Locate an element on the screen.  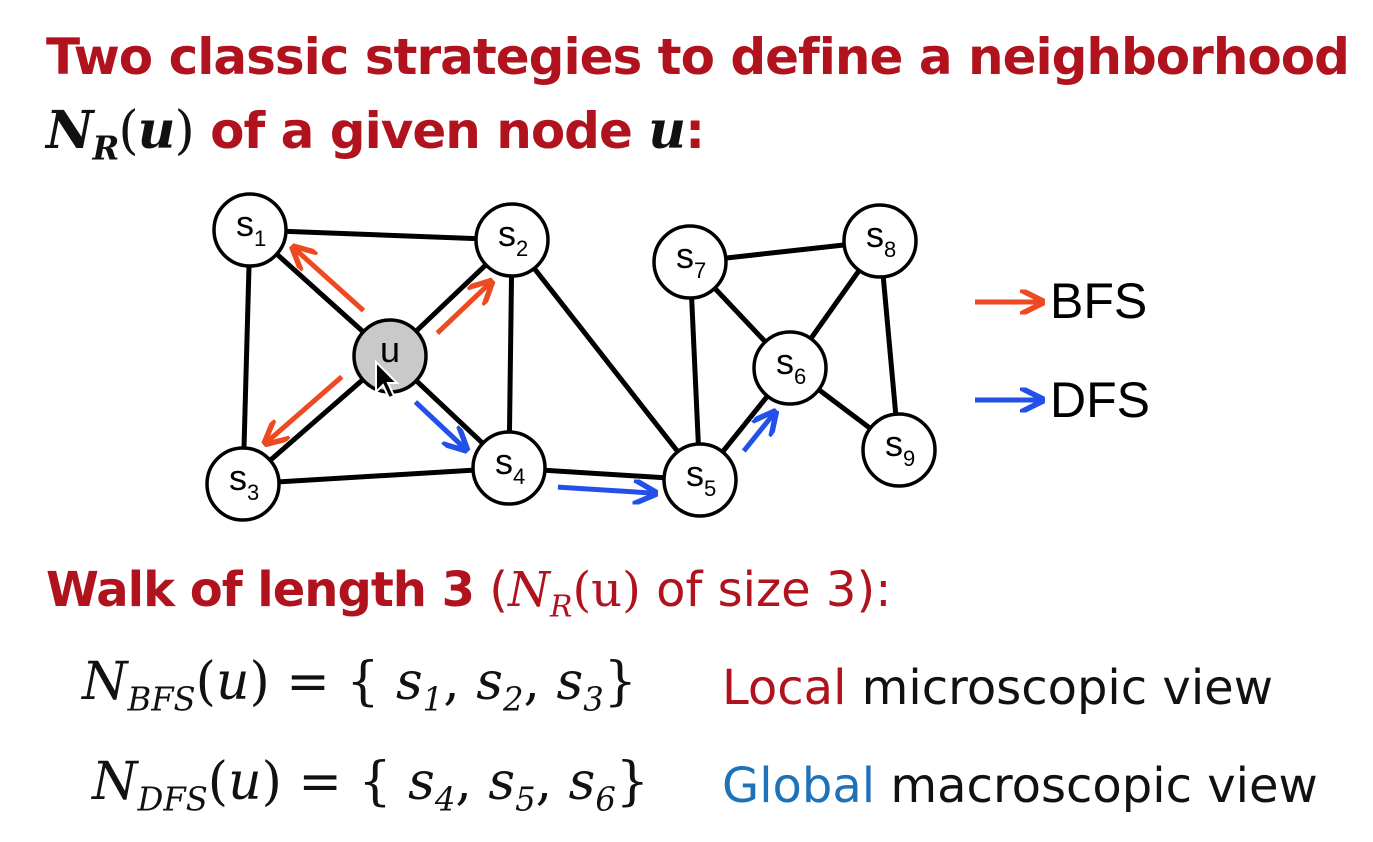
bfs-item-3: s3 is located at coordinates (580, 685).